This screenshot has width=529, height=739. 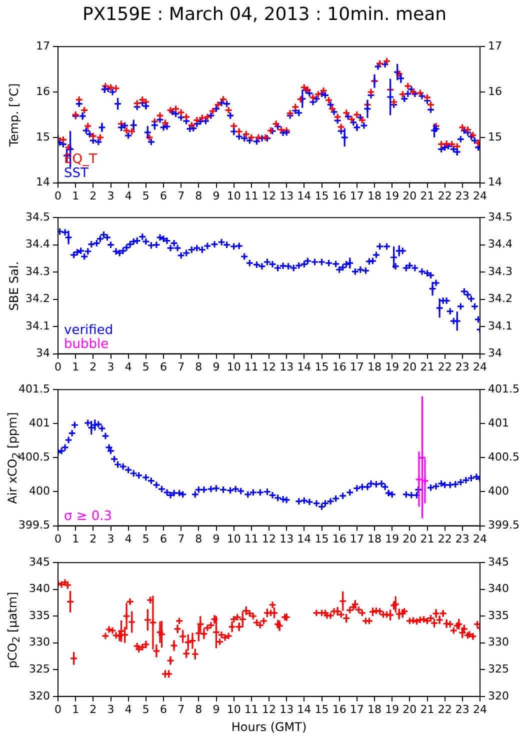 I want to click on y-tick-label: 34, so click(x=43, y=353).